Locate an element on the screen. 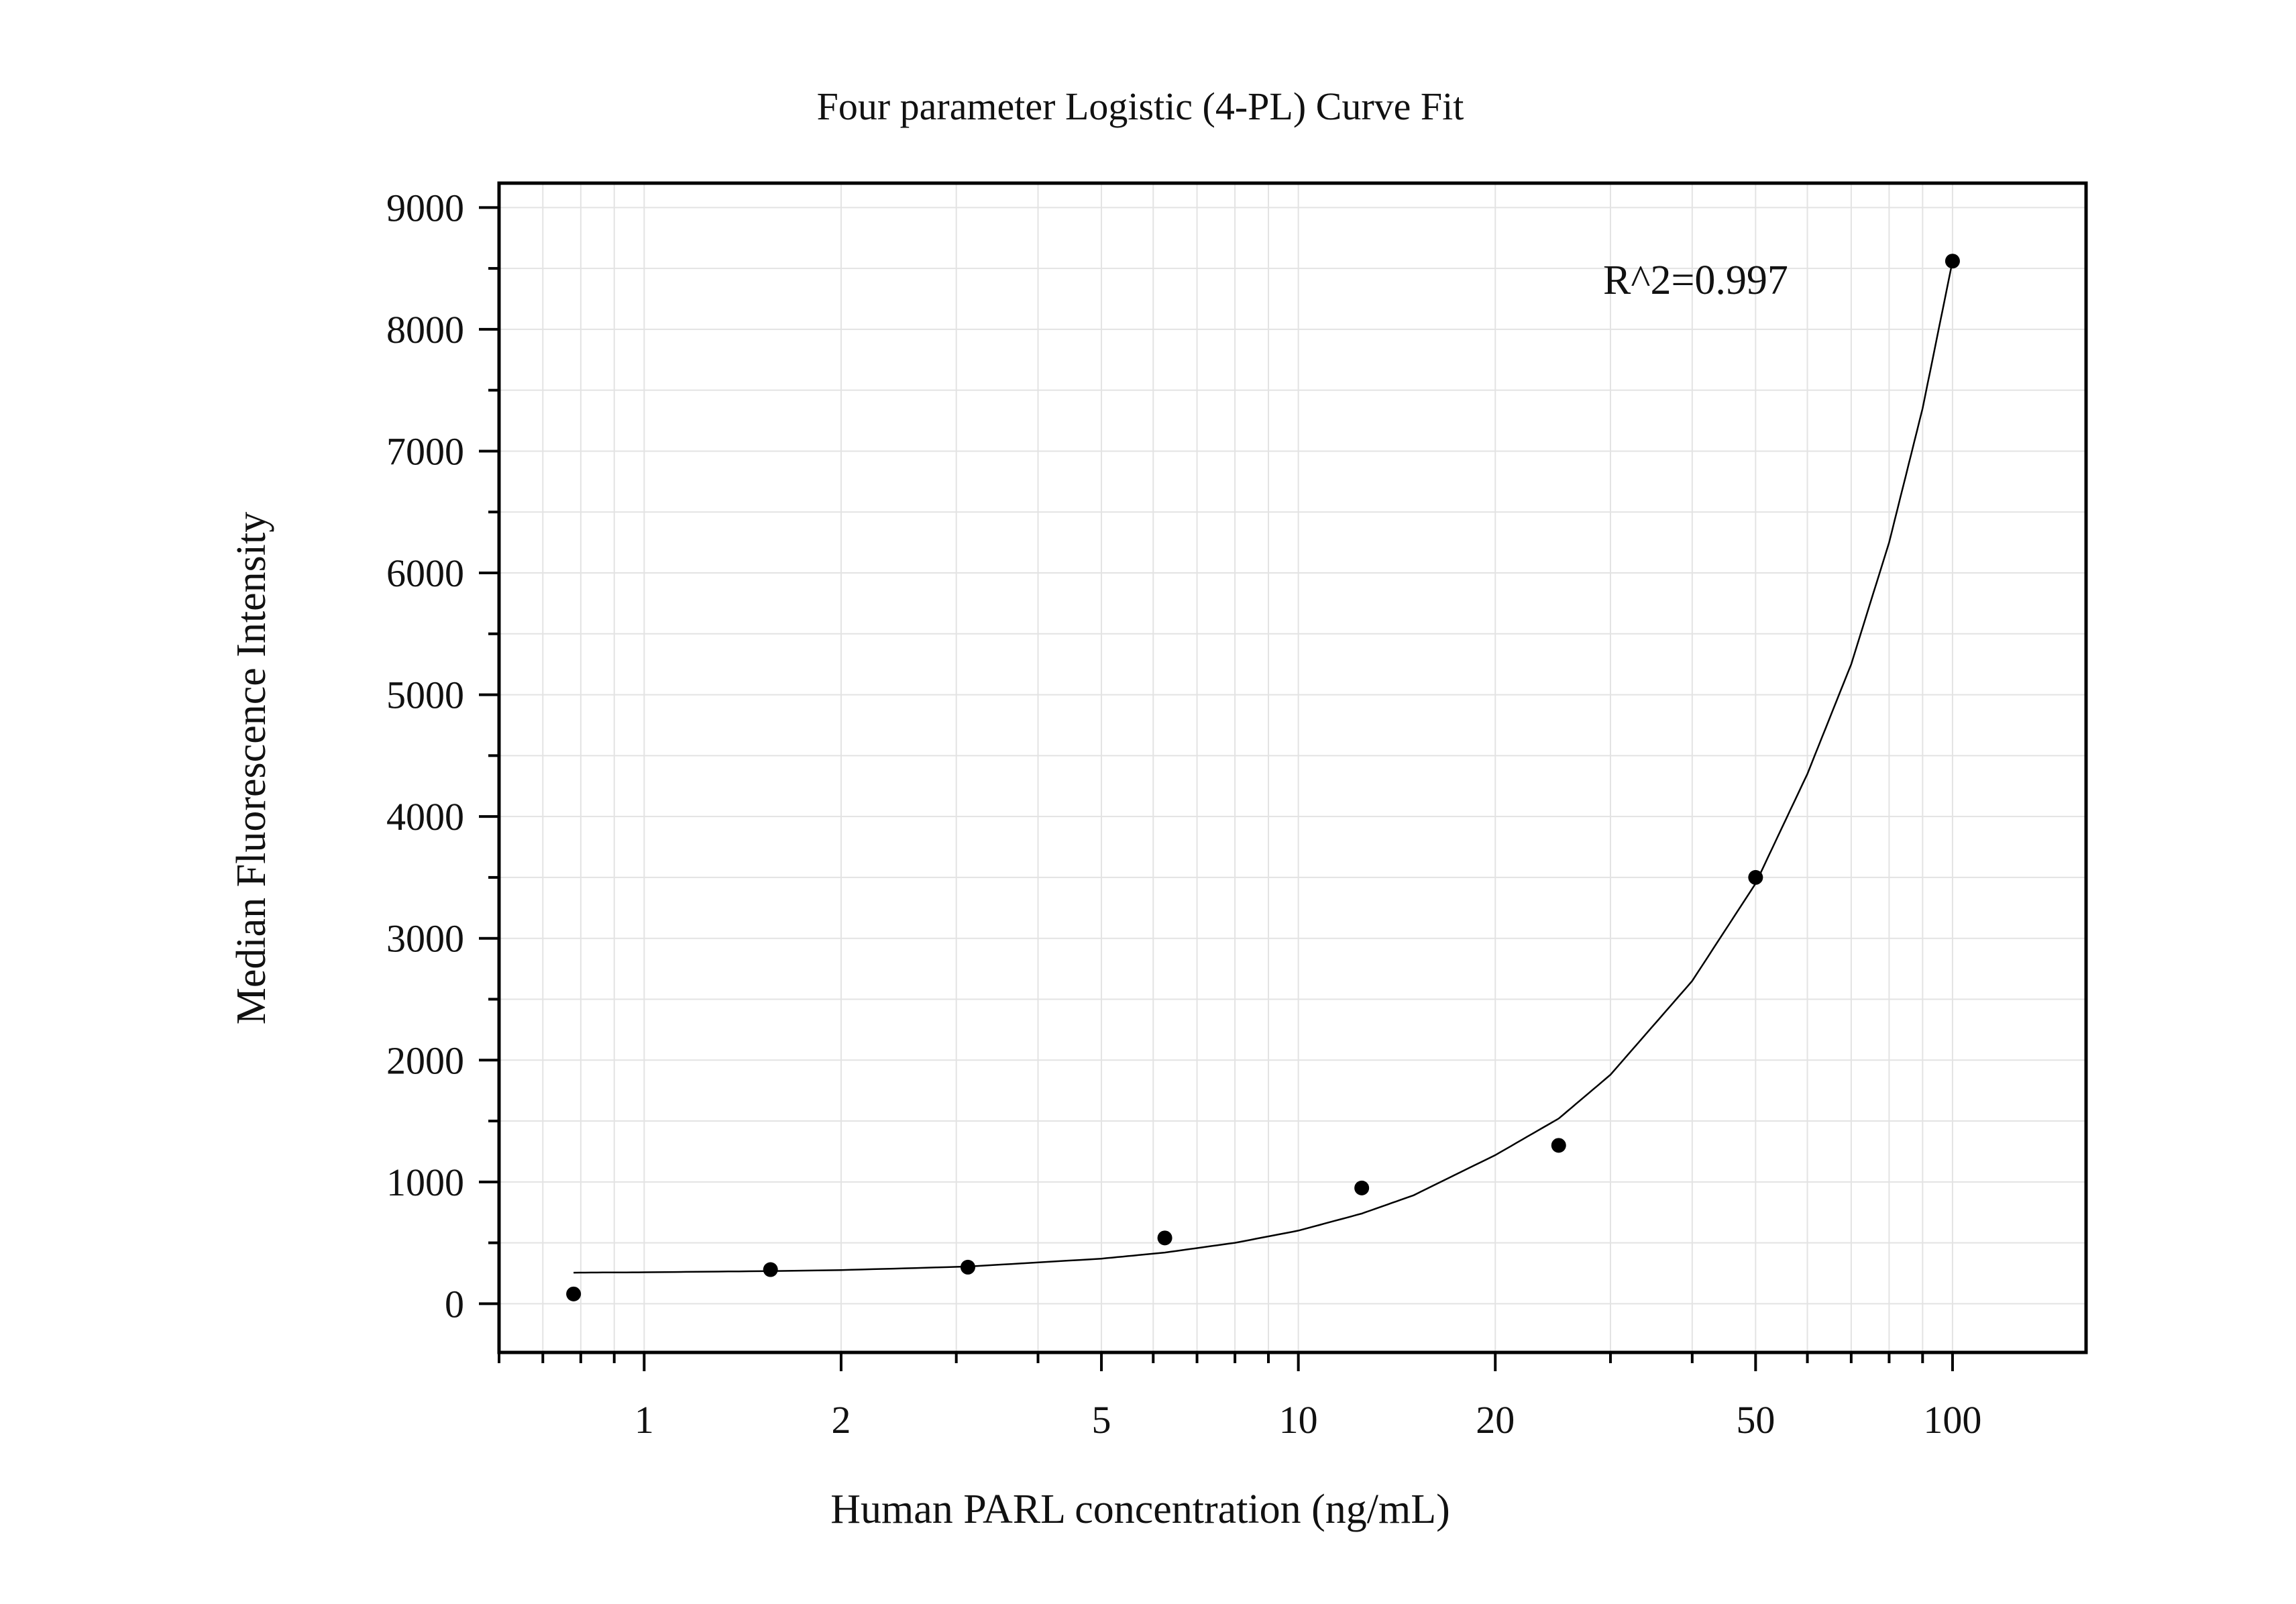 This screenshot has height=1604, width=2296. y-tick-label: 5000 is located at coordinates (425, 696).